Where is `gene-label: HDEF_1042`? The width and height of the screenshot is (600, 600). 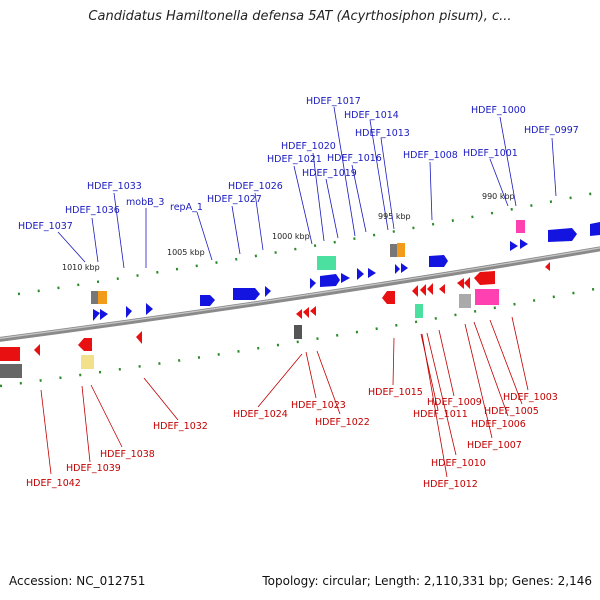 gene-label: HDEF_1042 is located at coordinates (53, 483).